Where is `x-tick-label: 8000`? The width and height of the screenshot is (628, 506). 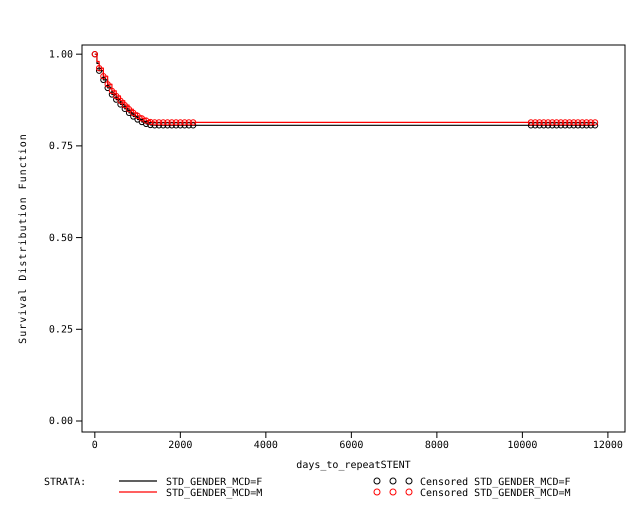 x-tick-label: 8000 is located at coordinates (436, 446).